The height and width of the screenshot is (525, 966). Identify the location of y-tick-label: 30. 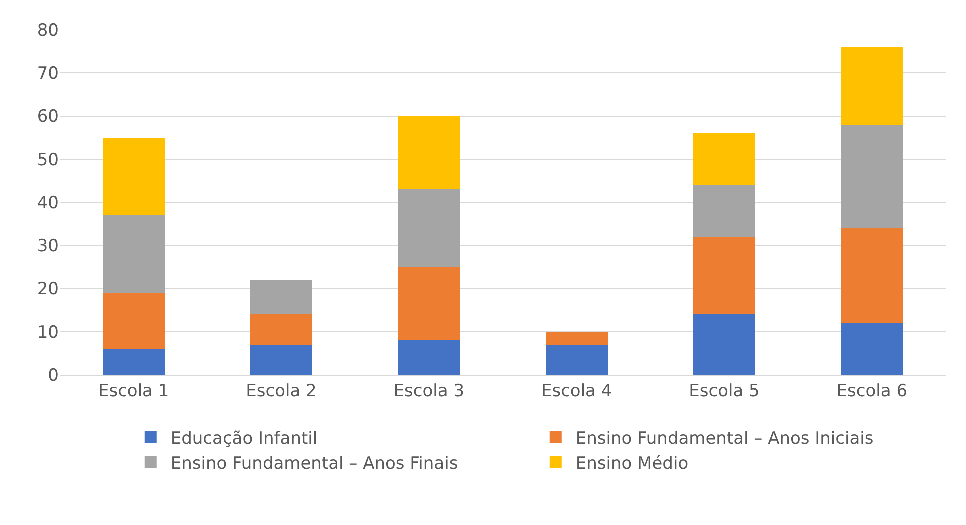
(48, 246).